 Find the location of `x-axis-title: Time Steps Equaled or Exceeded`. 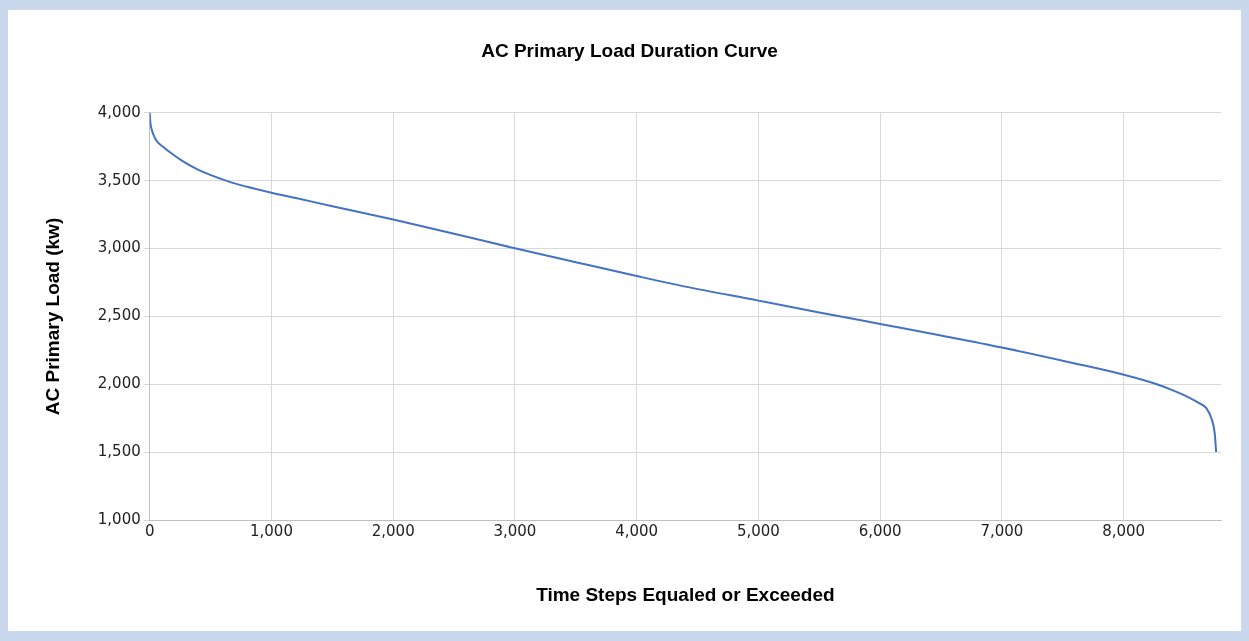

x-axis-title: Time Steps Equaled or Exceeded is located at coordinates (685, 594).